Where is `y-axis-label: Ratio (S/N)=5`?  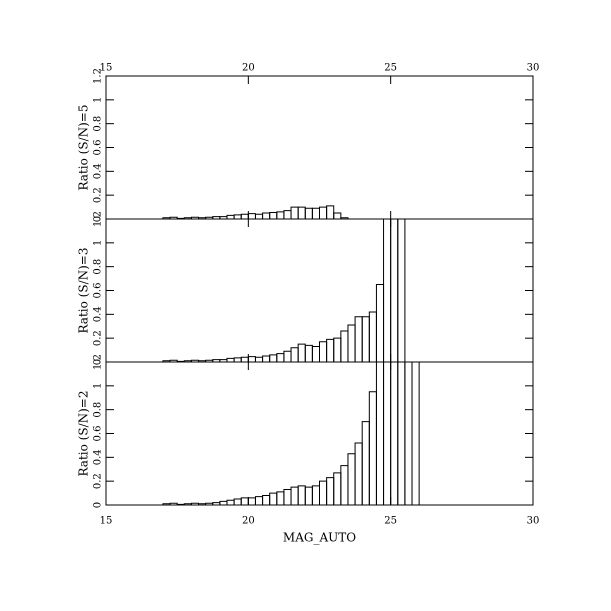 y-axis-label: Ratio (S/N)=5 is located at coordinates (84, 148).